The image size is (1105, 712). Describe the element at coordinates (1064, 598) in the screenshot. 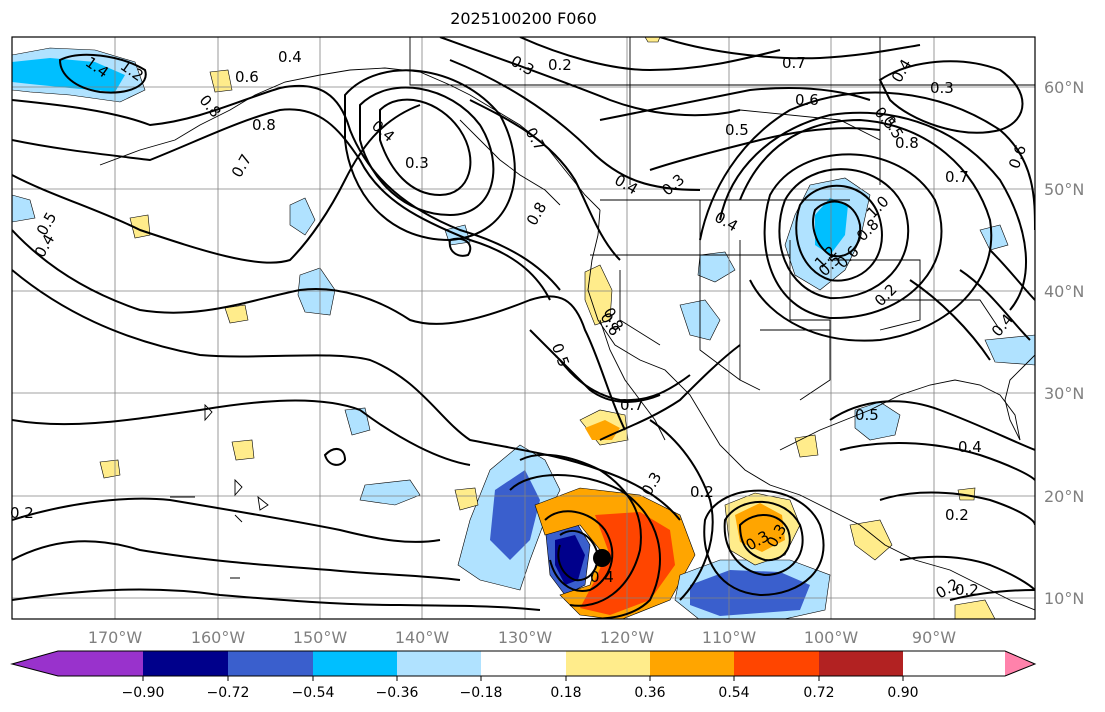

I see `lat-label: 10°N` at that location.